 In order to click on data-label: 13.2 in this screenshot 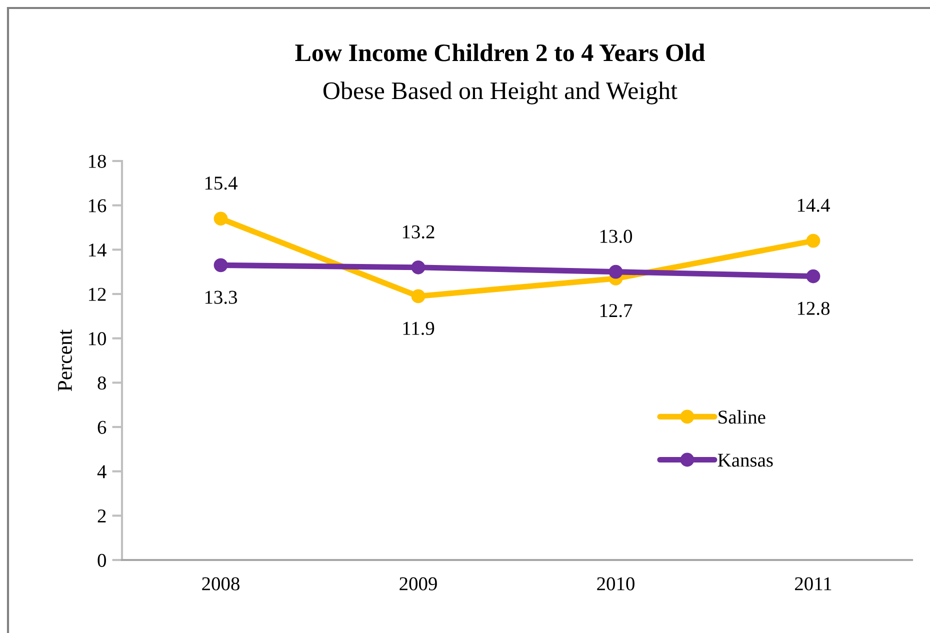, I will do `click(418, 232)`.